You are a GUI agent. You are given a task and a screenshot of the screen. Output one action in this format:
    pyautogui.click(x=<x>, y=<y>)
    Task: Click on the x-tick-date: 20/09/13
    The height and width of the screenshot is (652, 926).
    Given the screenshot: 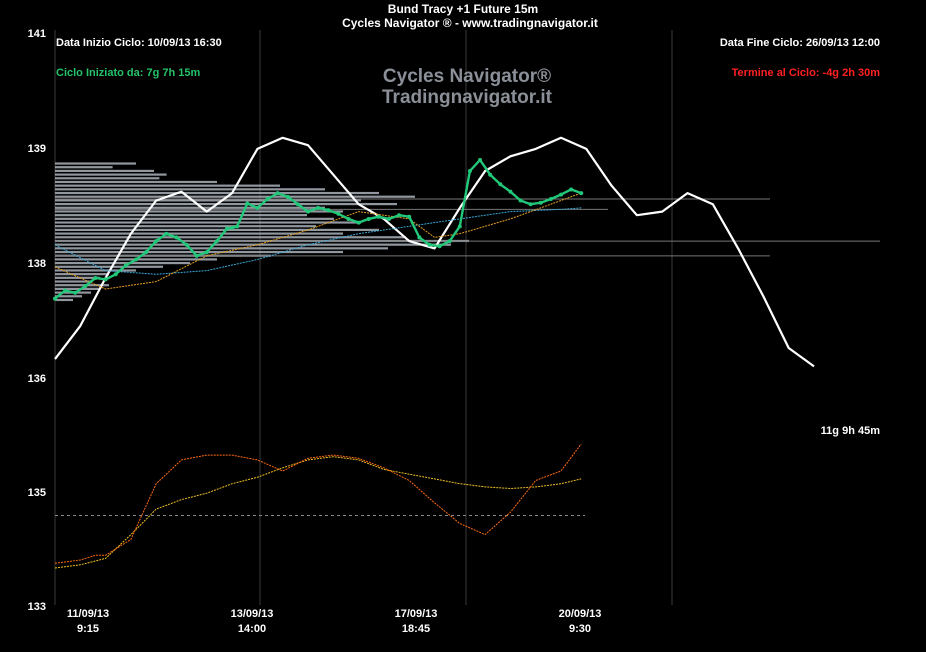 What is the action you would take?
    pyautogui.click(x=580, y=614)
    